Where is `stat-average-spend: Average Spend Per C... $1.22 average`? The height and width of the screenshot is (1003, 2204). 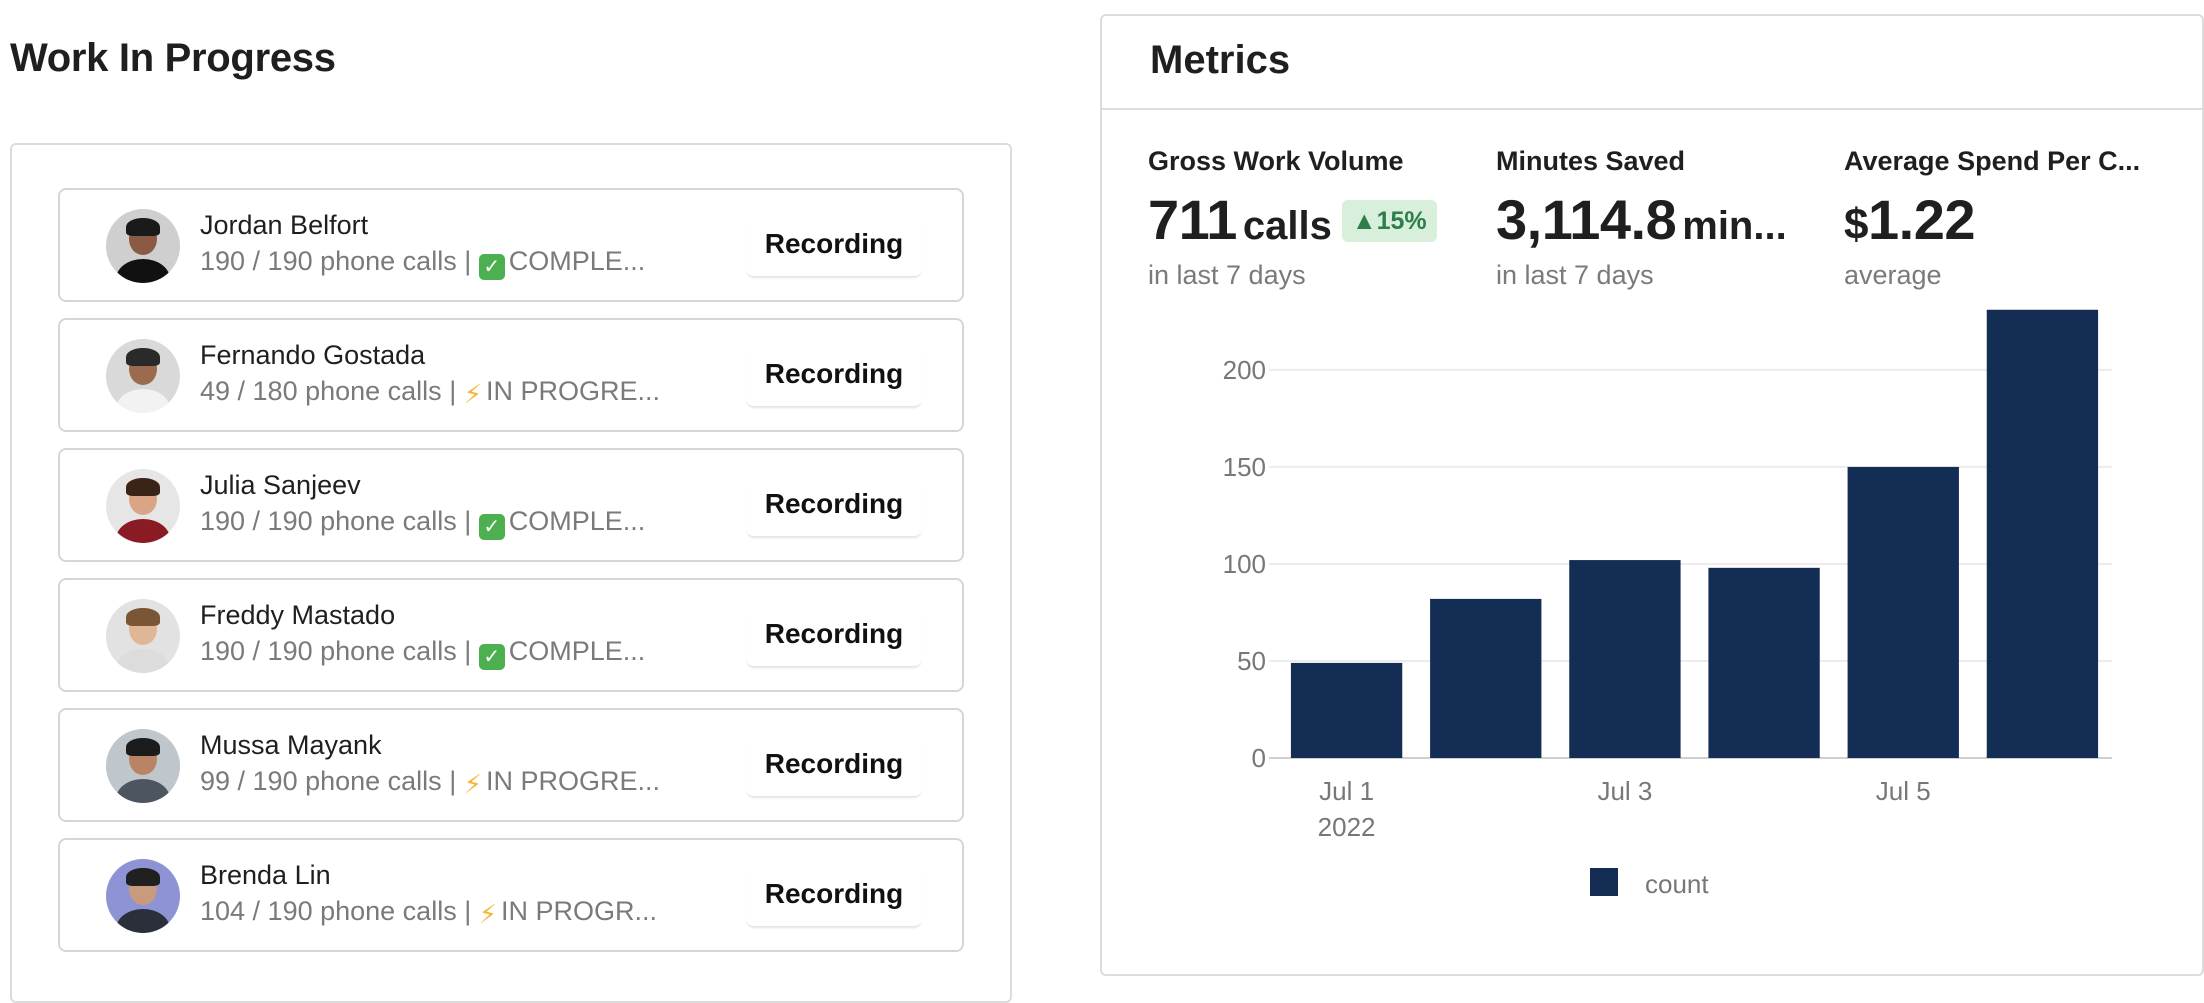 stat-average-spend: Average Spend Per C... $1.22 average is located at coordinates (2009, 218).